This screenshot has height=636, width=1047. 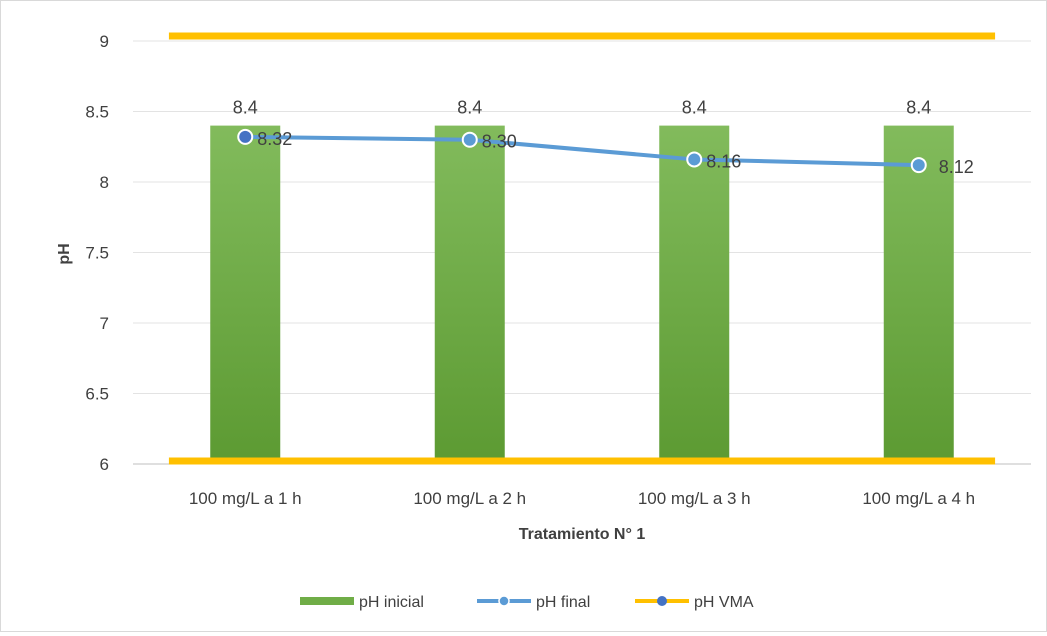 I want to click on x-tick-label: 100 mg/L a 3 h, so click(x=694, y=498).